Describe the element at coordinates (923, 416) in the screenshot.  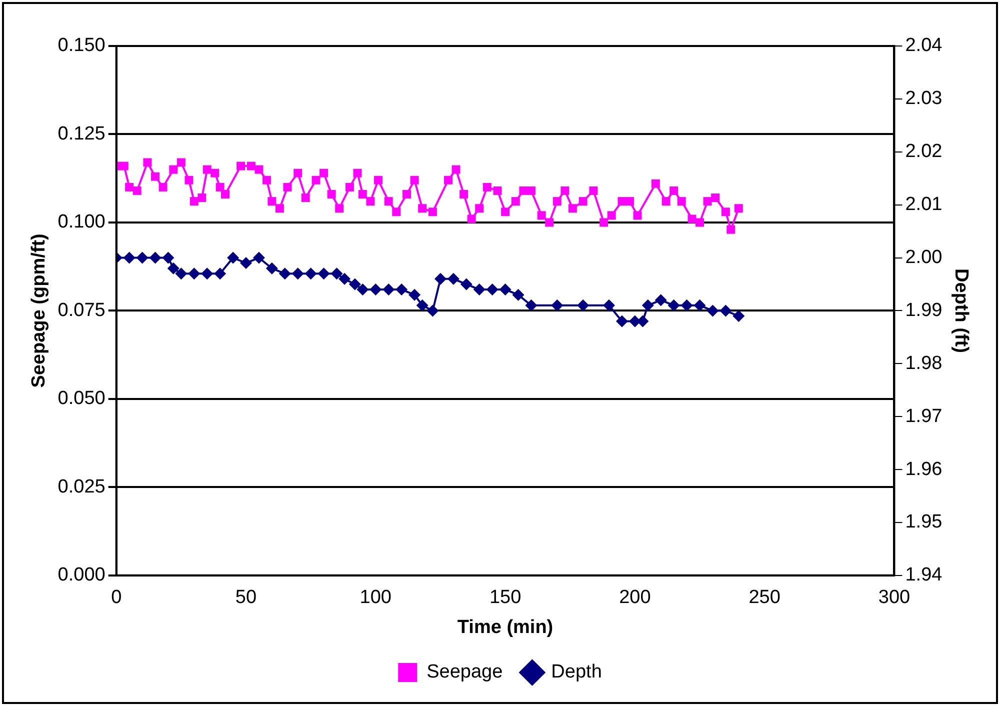
I see `y2-tick-label: 1.97` at that location.